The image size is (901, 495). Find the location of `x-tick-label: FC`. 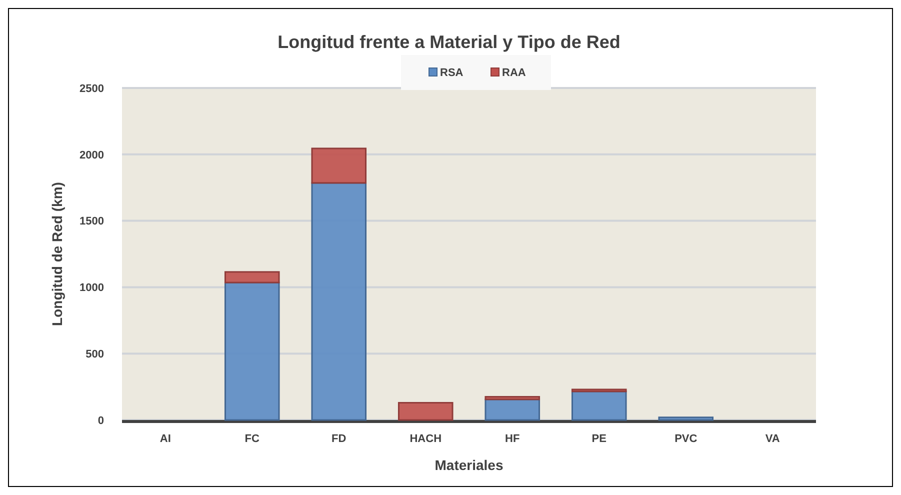

x-tick-label: FC is located at coordinates (252, 439).